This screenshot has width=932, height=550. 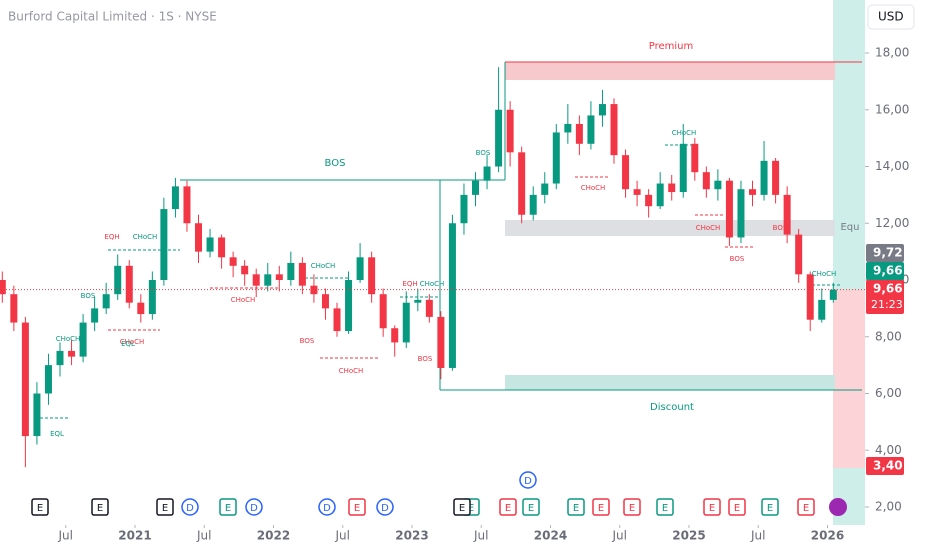 I want to click on discount-zone, so click(x=670, y=382).